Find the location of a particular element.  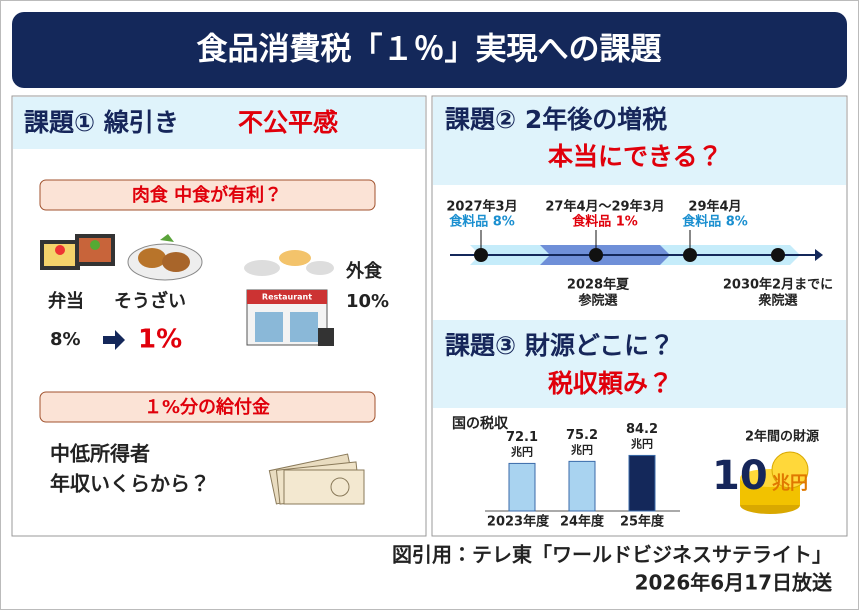

event: 衆院選 is located at coordinates (777, 301).